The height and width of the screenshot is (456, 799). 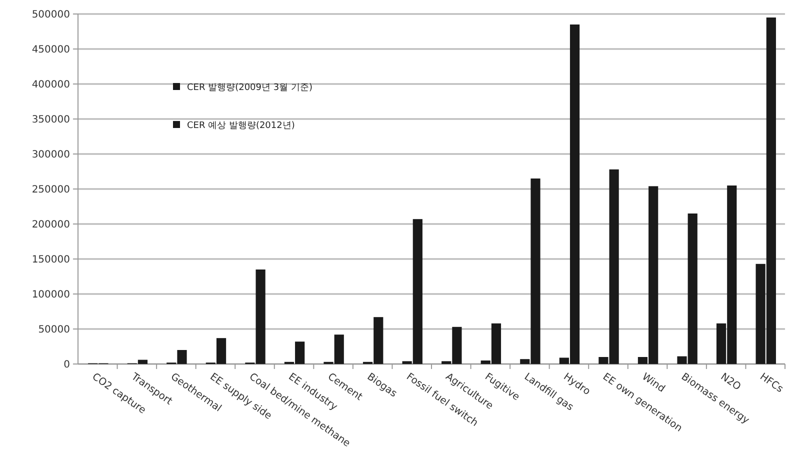 What do you see at coordinates (730, 382) in the screenshot?
I see `x-tick-label: N2O` at bounding box center [730, 382].